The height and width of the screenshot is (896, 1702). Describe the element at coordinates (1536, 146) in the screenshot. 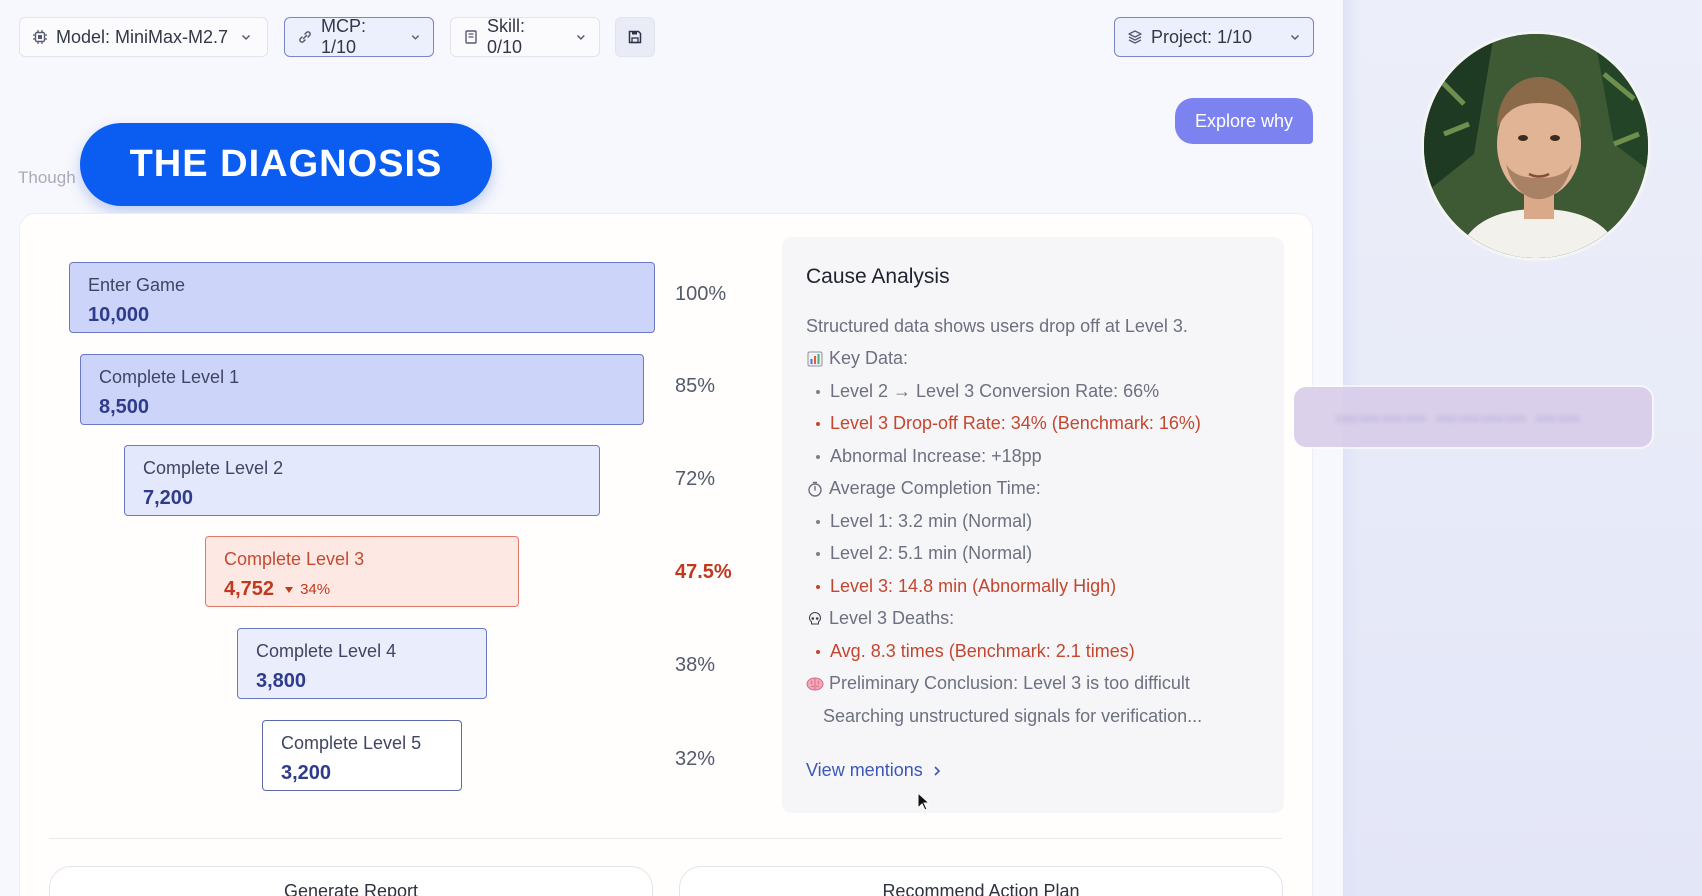

I see `presenter-avatar` at that location.